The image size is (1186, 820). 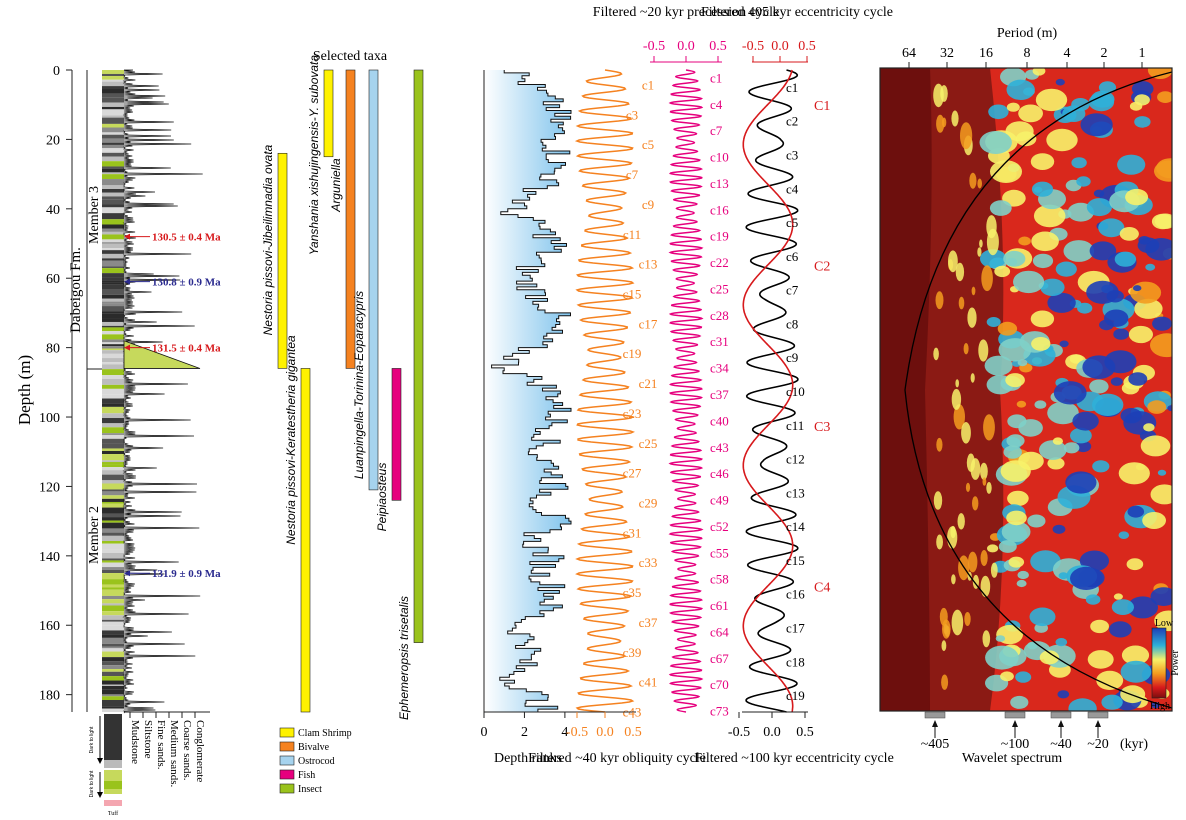 I want to click on obliquity-cycle-label: c9, so click(x=648, y=204).